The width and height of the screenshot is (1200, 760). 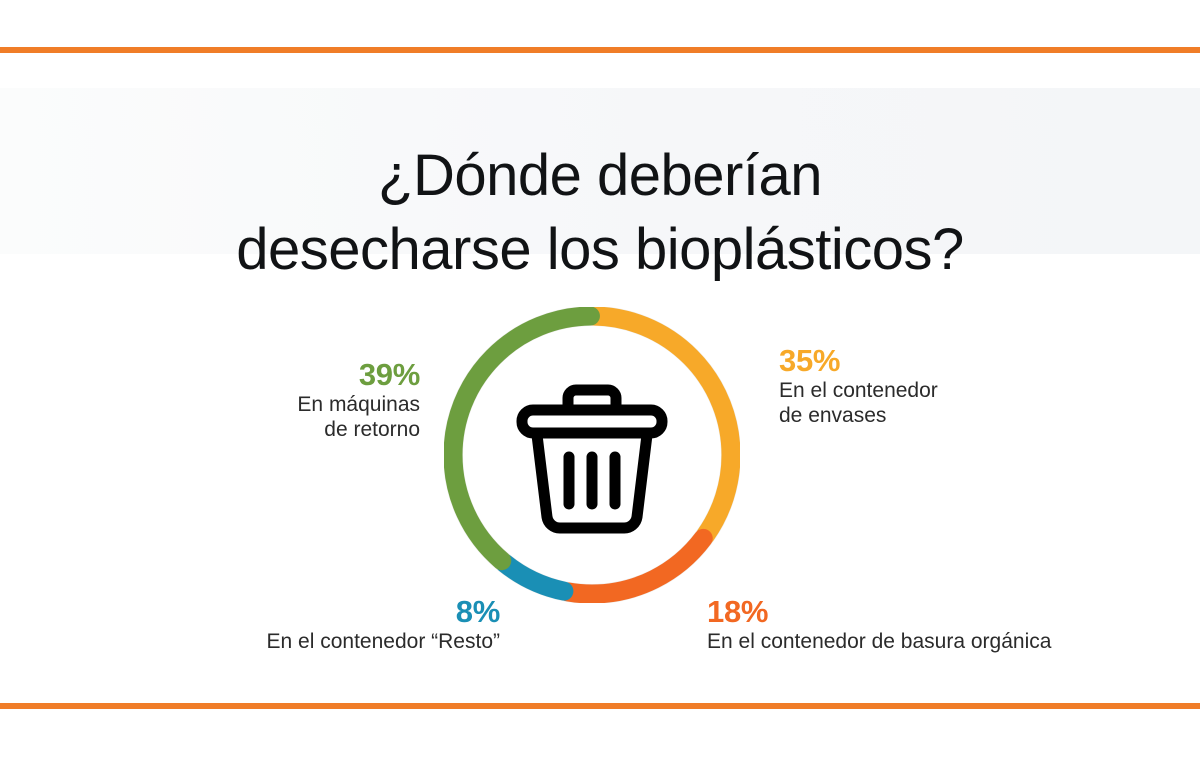 What do you see at coordinates (738, 611) in the screenshot?
I see `label-organica-percent: 18%` at bounding box center [738, 611].